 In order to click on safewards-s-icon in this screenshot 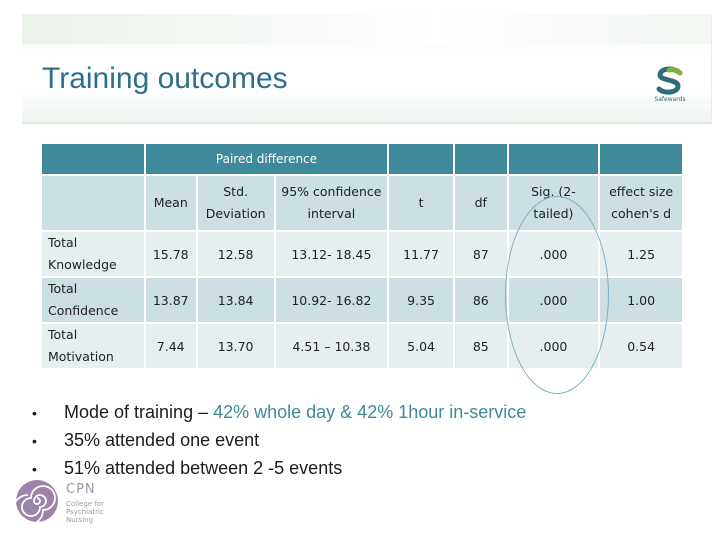, I will do `click(669, 80)`.